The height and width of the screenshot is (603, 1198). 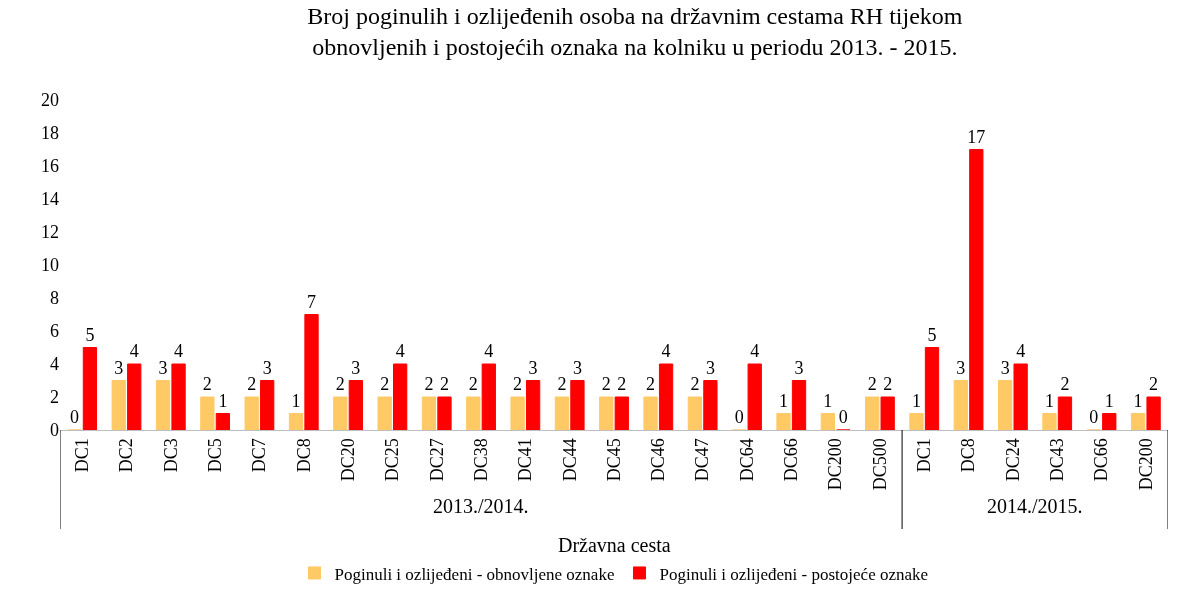 What do you see at coordinates (481, 506) in the screenshot?
I see `text: 2013./2014.` at bounding box center [481, 506].